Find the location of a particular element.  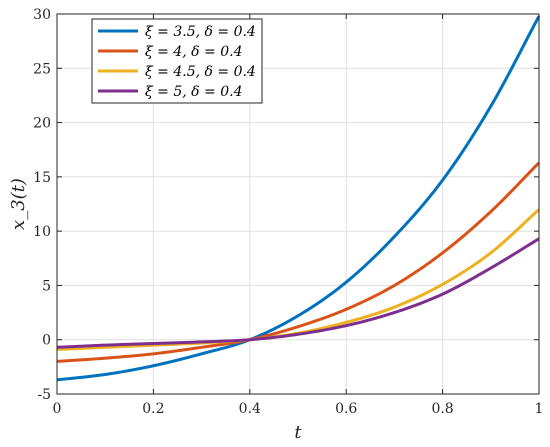

y-tick-label: 20 is located at coordinates (42, 124).